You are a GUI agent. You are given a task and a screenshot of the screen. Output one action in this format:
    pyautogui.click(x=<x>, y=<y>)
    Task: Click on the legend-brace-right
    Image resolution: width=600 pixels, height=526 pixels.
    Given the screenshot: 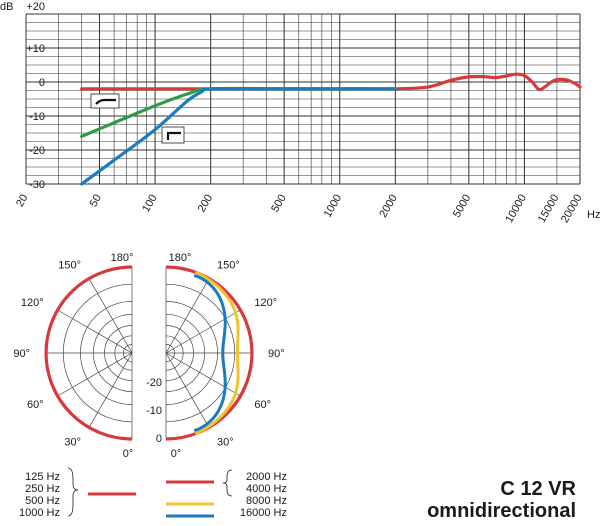 What is the action you would take?
    pyautogui.click(x=227, y=483)
    